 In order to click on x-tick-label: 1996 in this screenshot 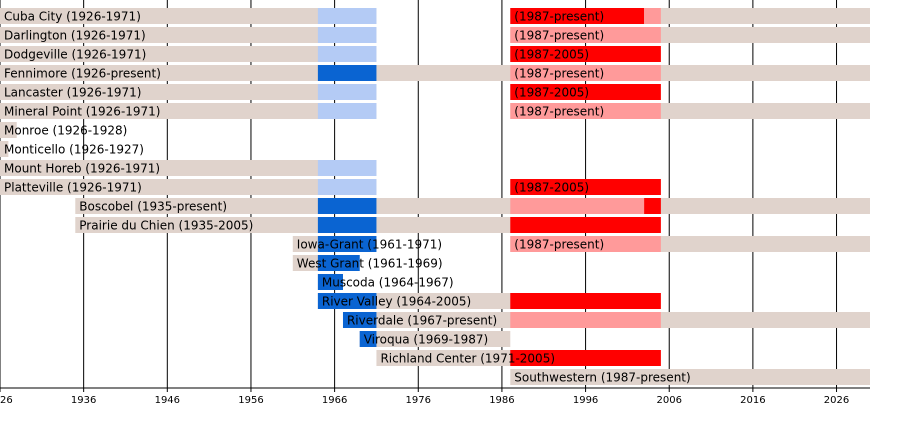, I will do `click(585, 400)`.